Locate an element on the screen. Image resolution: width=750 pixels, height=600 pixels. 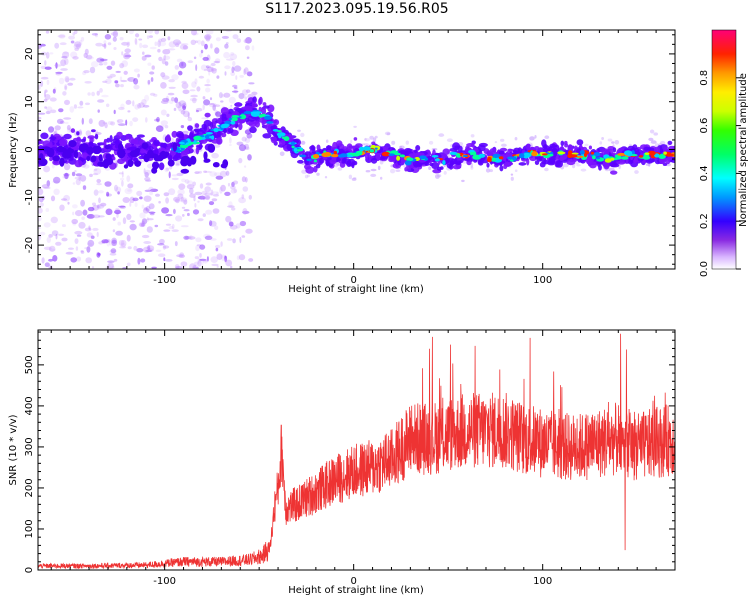
chart-title: S117.2023.095.19.56.R05 is located at coordinates (357, 9).